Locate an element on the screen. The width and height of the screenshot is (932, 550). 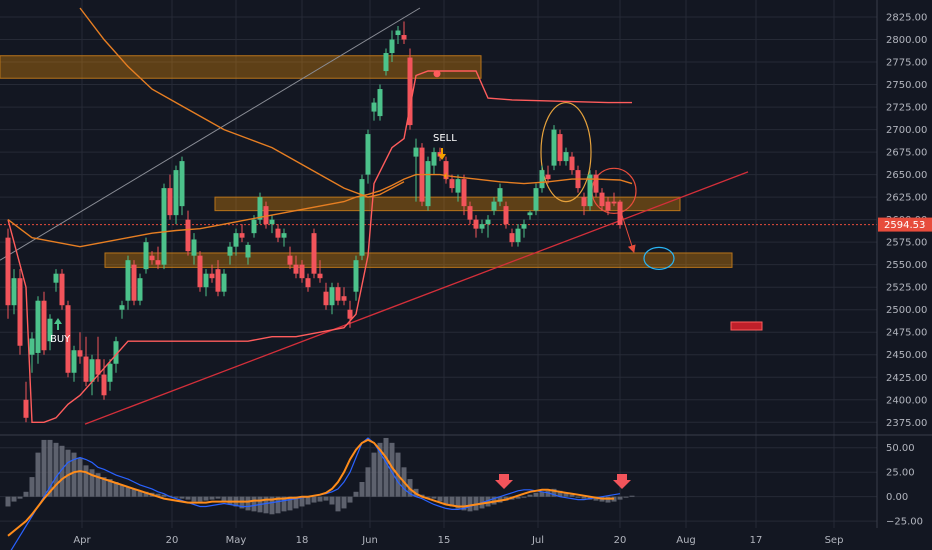
osc-tick-label: 50.00 is located at coordinates (900, 448).